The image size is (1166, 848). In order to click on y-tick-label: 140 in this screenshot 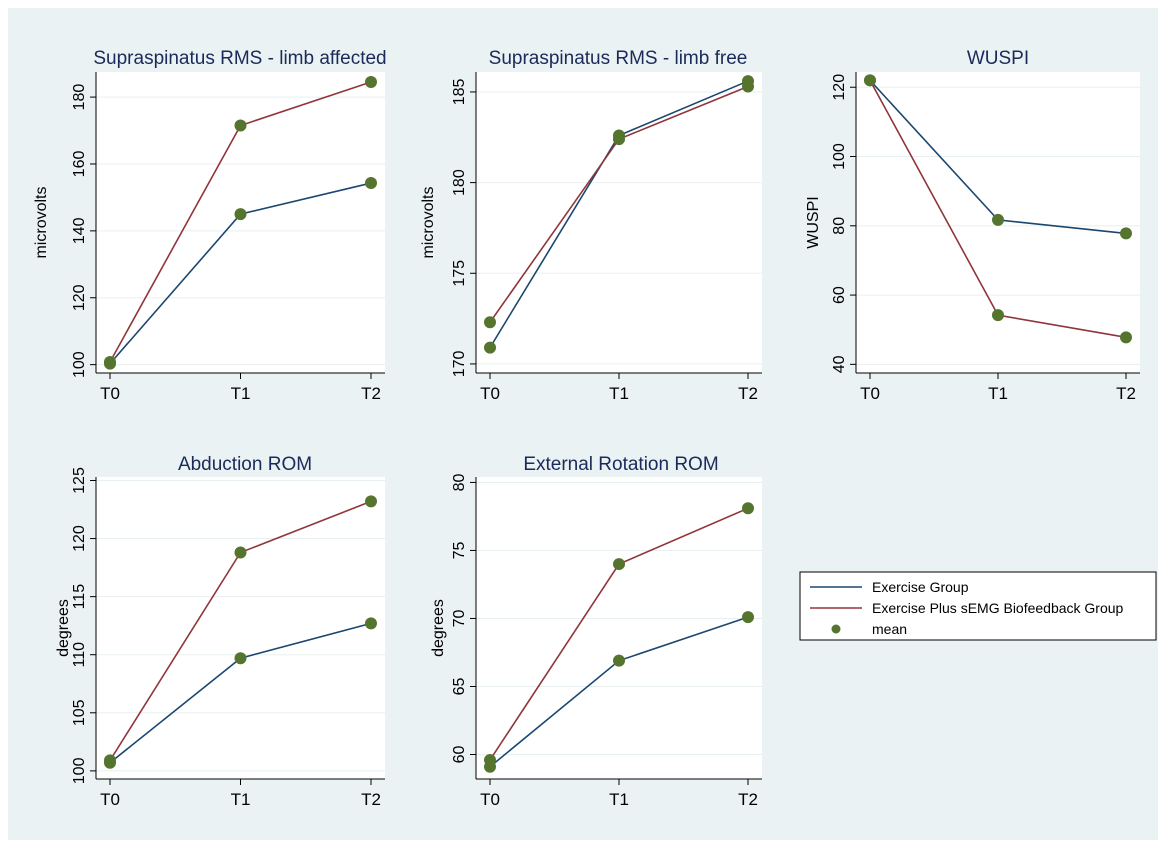, I will do `click(79, 230)`.